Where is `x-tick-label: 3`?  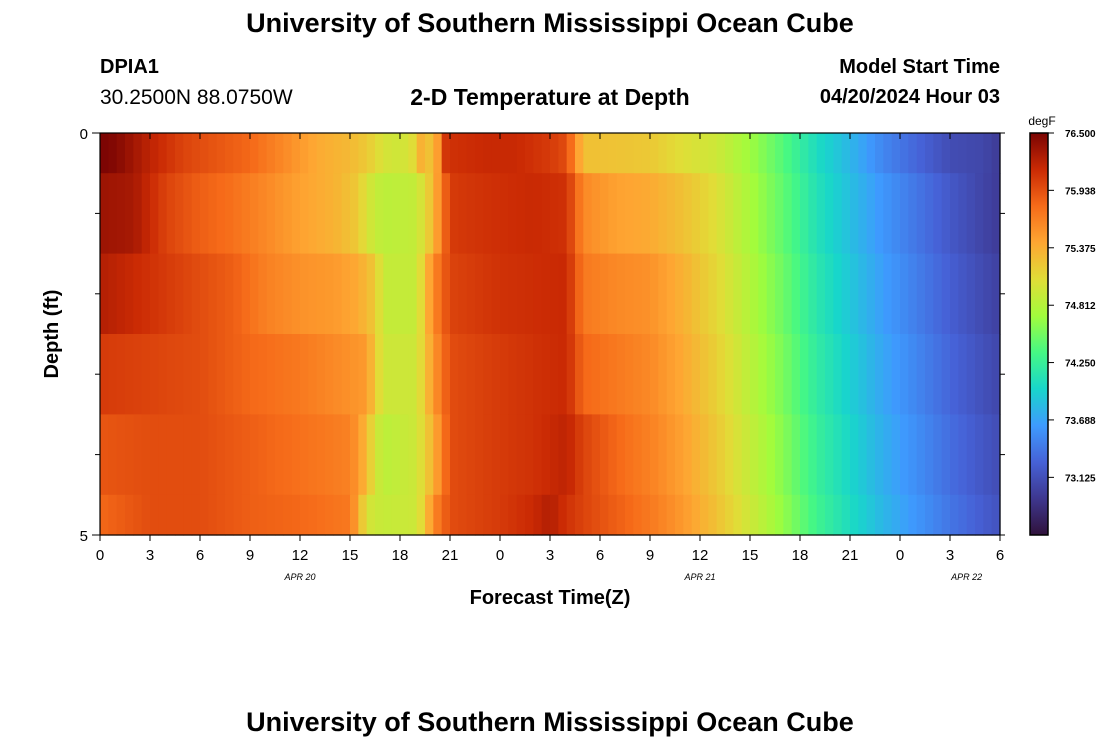 x-tick-label: 3 is located at coordinates (150, 555).